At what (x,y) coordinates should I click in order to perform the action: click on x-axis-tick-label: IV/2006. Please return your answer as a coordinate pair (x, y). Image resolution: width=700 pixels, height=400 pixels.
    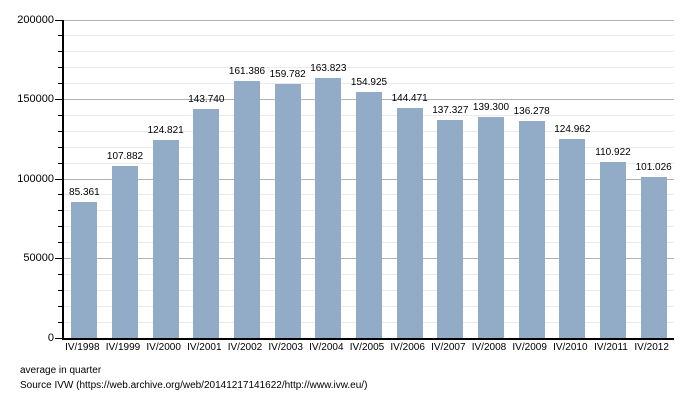
    Looking at the image, I should click on (407, 347).